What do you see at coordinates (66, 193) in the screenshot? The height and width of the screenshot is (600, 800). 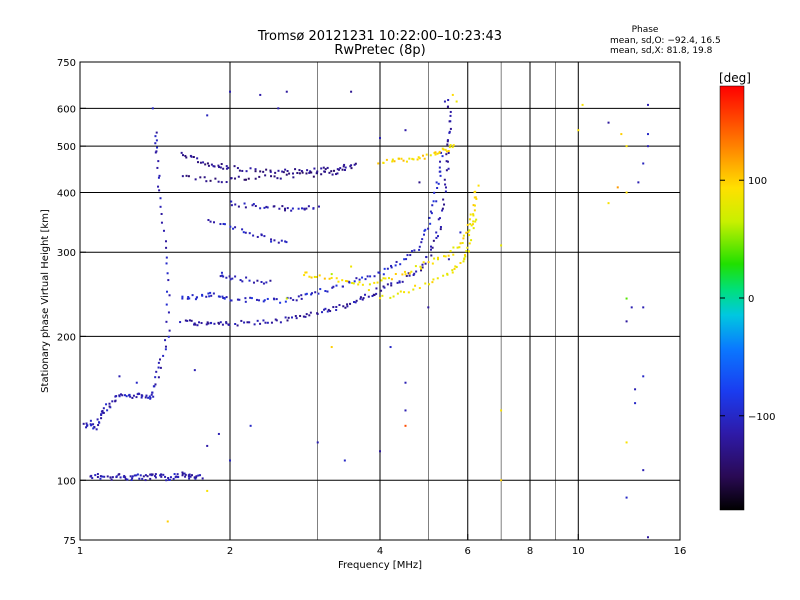 I see `y-tick-label: 400` at bounding box center [66, 193].